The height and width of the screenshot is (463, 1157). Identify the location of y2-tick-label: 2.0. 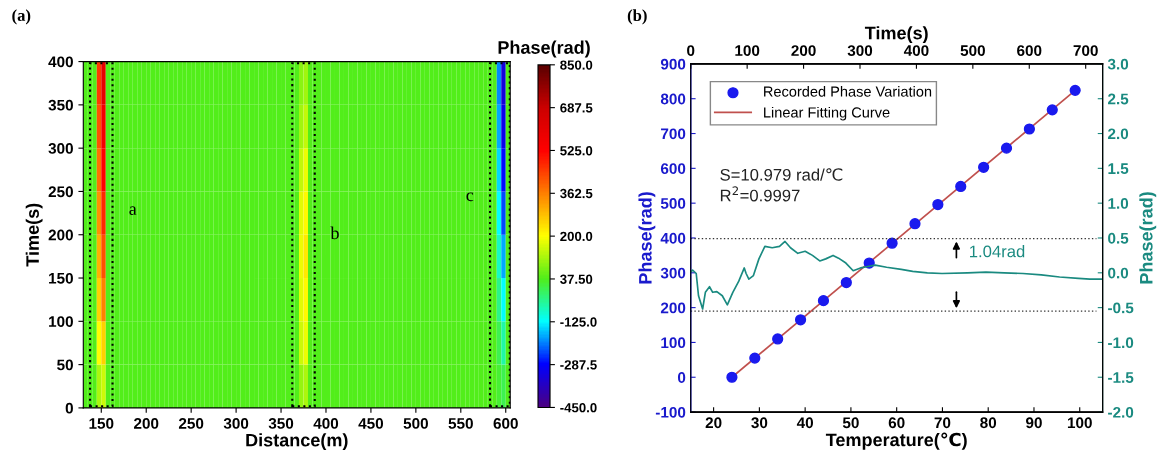
(1118, 134).